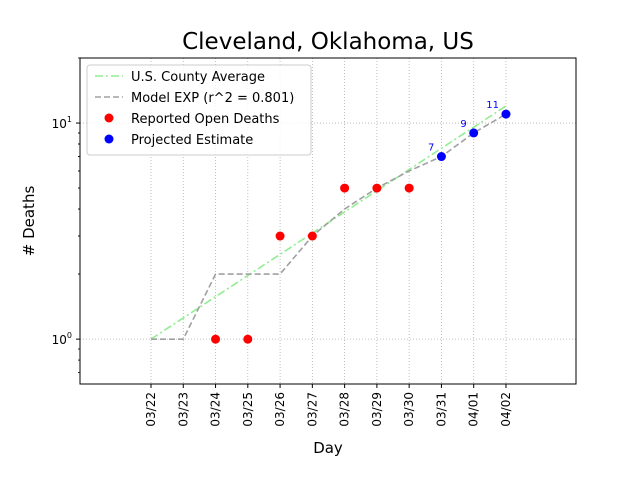 The width and height of the screenshot is (640, 480). Describe the element at coordinates (409, 409) in the screenshot. I see `x-tick-label: 03/30` at that location.